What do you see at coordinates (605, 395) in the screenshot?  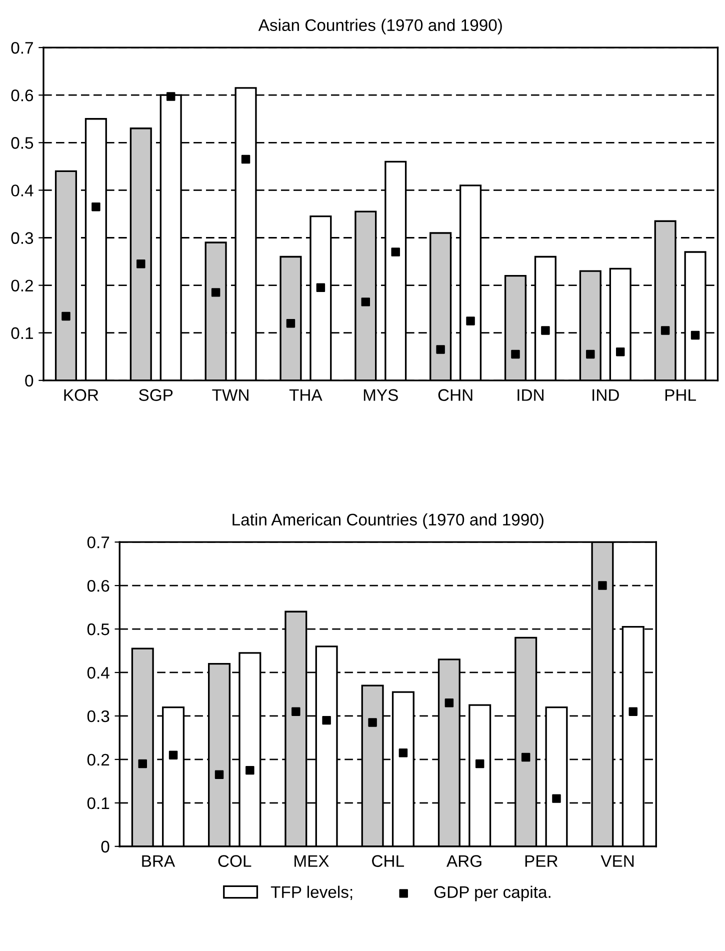 I see `x-tick-label: IND` at bounding box center [605, 395].